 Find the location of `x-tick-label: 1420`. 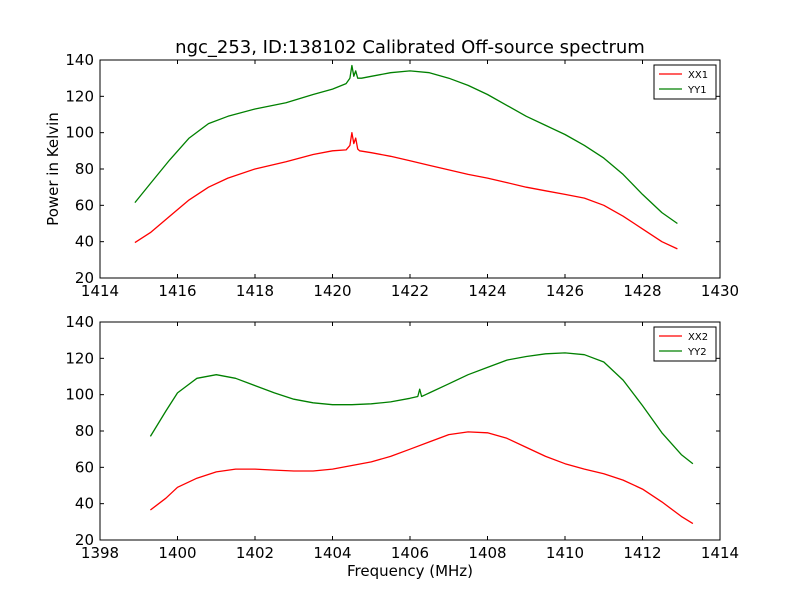

x-tick-label: 1420 is located at coordinates (332, 291).